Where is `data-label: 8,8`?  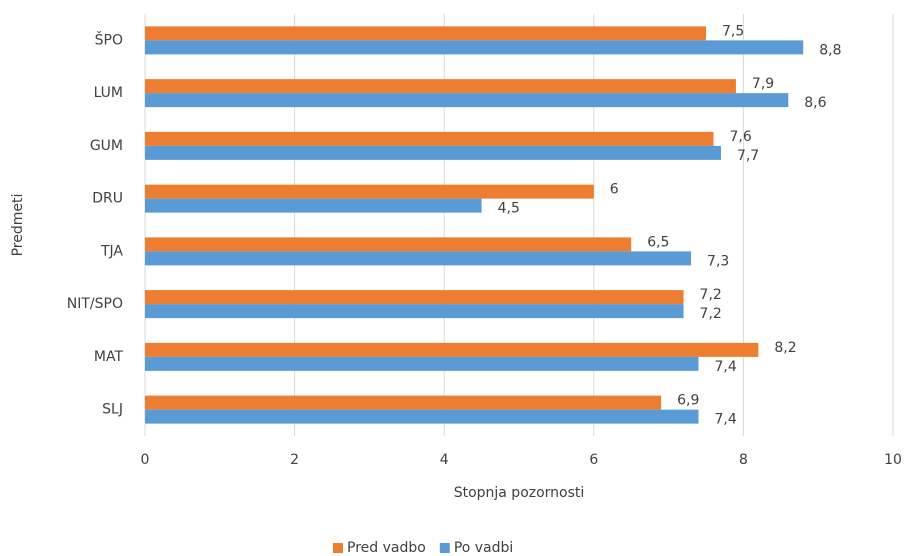
data-label: 8,8 is located at coordinates (830, 50).